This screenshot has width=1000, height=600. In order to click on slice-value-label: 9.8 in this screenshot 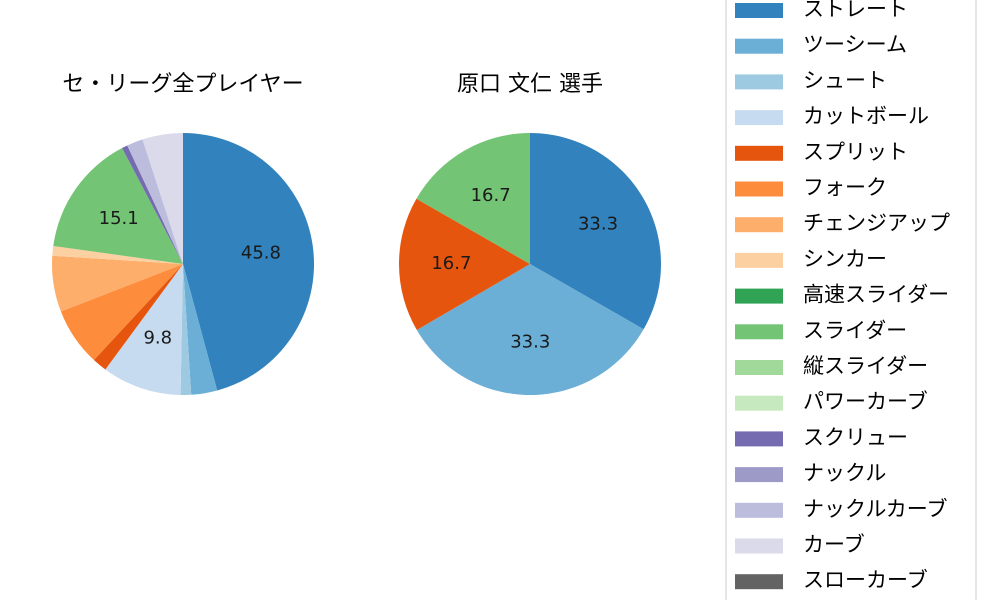, I will do `click(157, 337)`.